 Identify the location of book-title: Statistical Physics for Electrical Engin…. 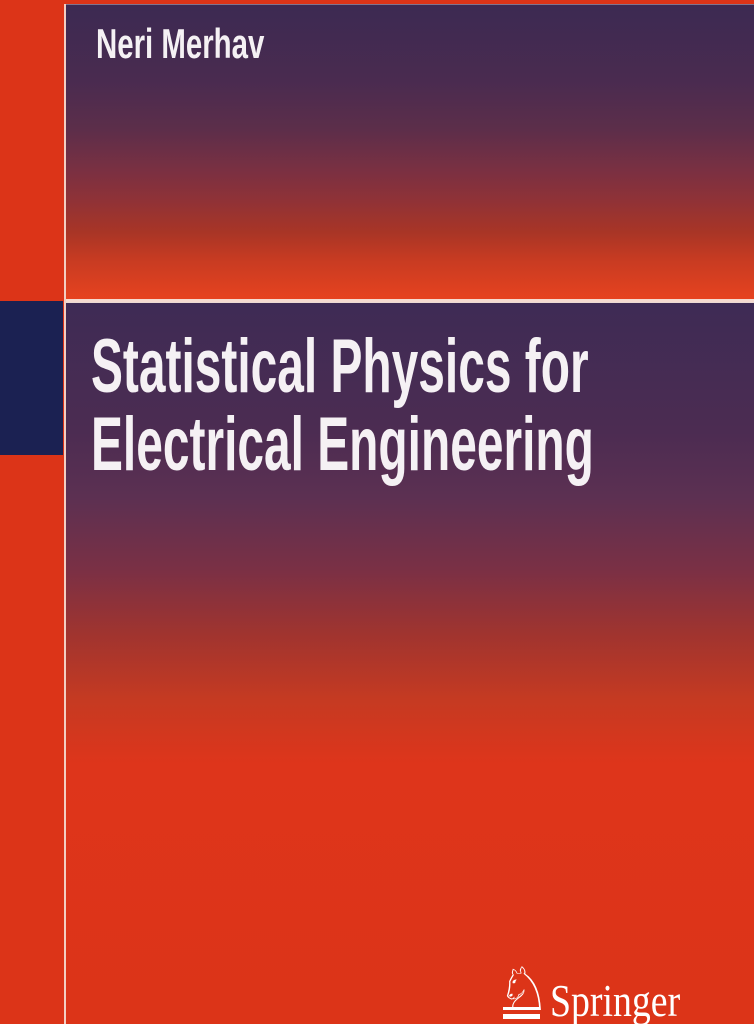
(342, 406).